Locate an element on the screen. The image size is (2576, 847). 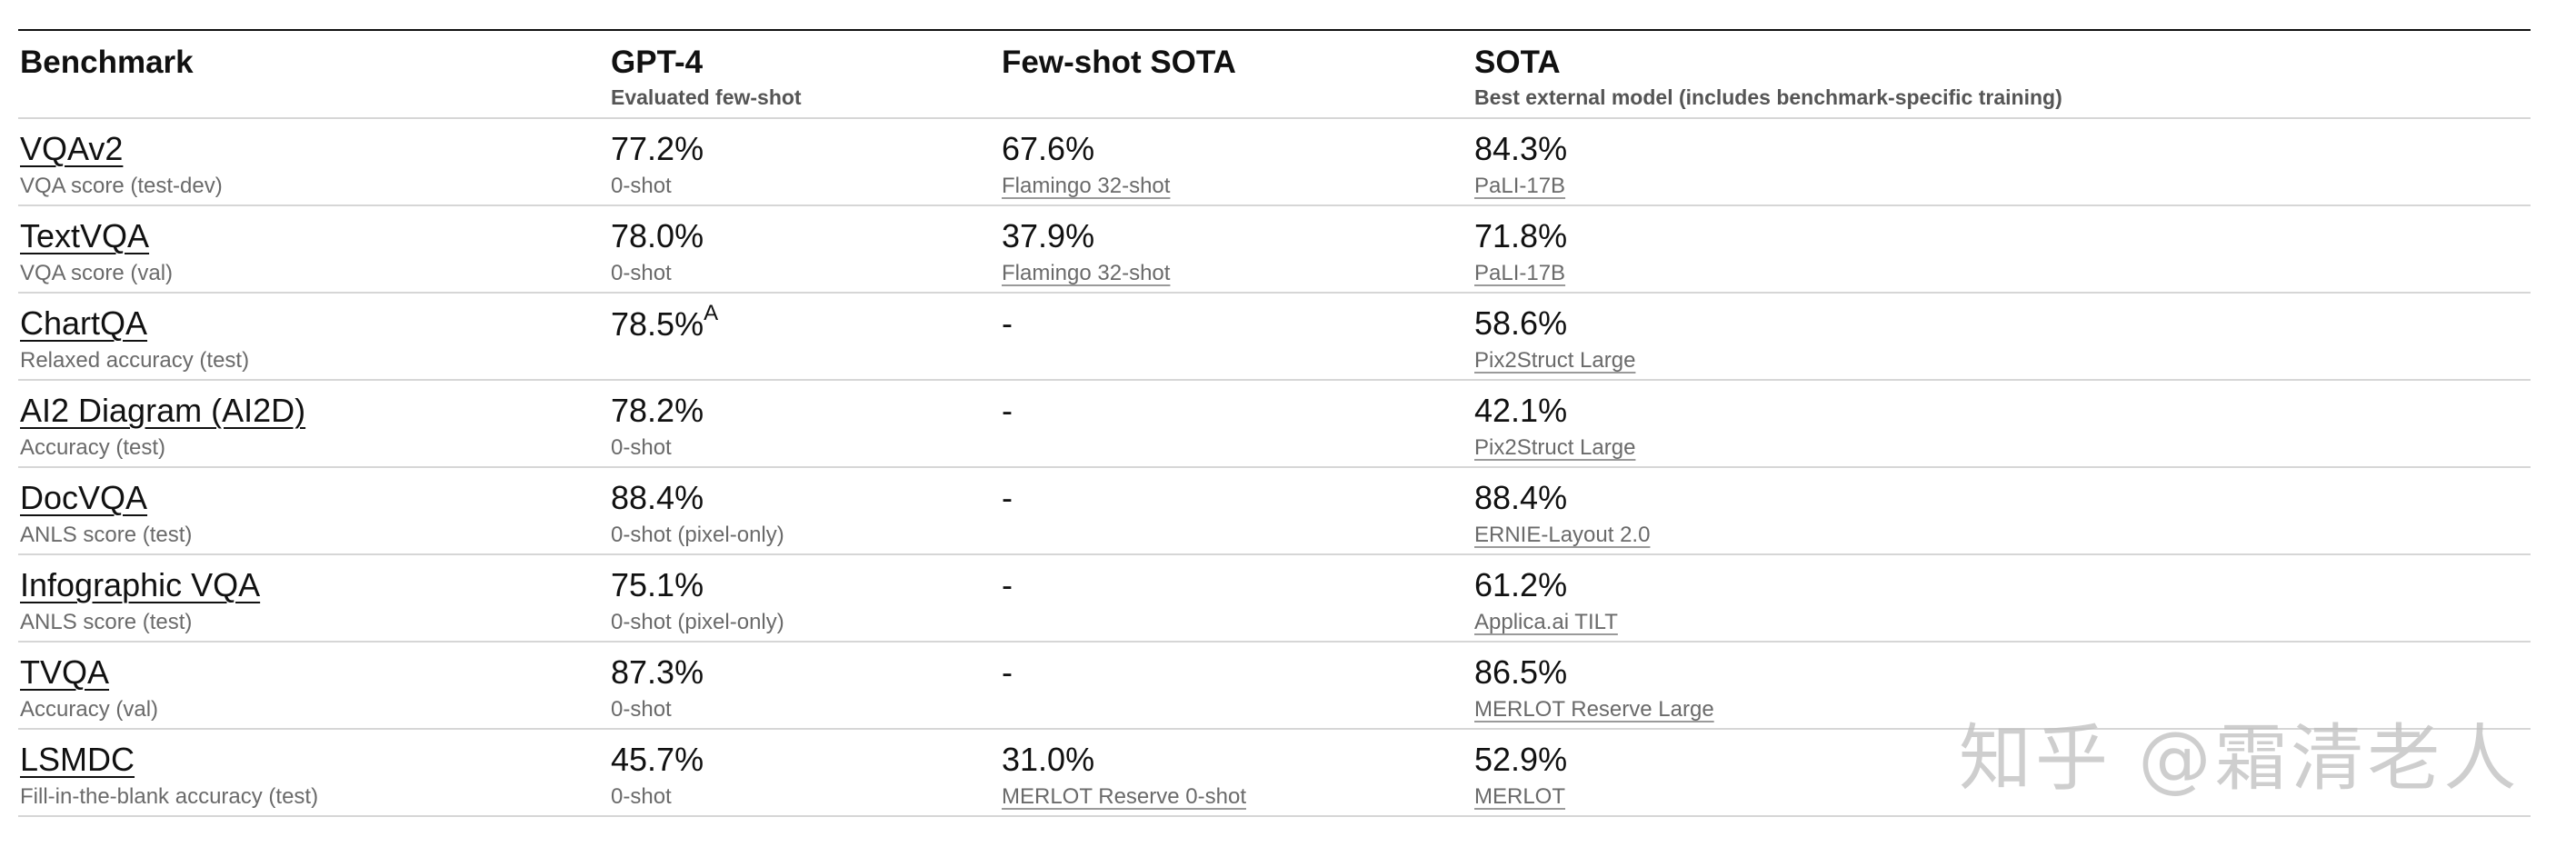
benchmark-link: TVQA is located at coordinates (65, 672).